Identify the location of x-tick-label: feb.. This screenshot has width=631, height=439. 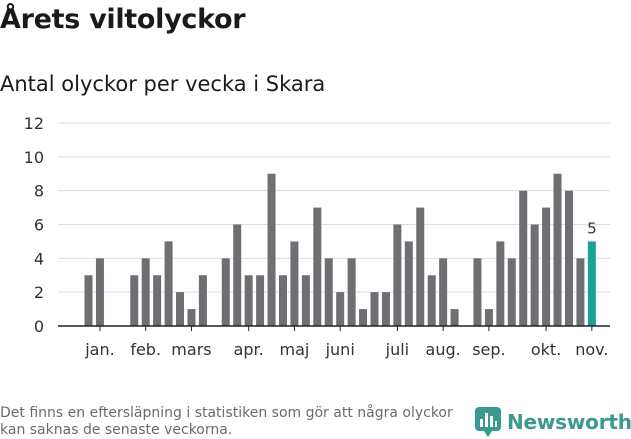
(145, 349).